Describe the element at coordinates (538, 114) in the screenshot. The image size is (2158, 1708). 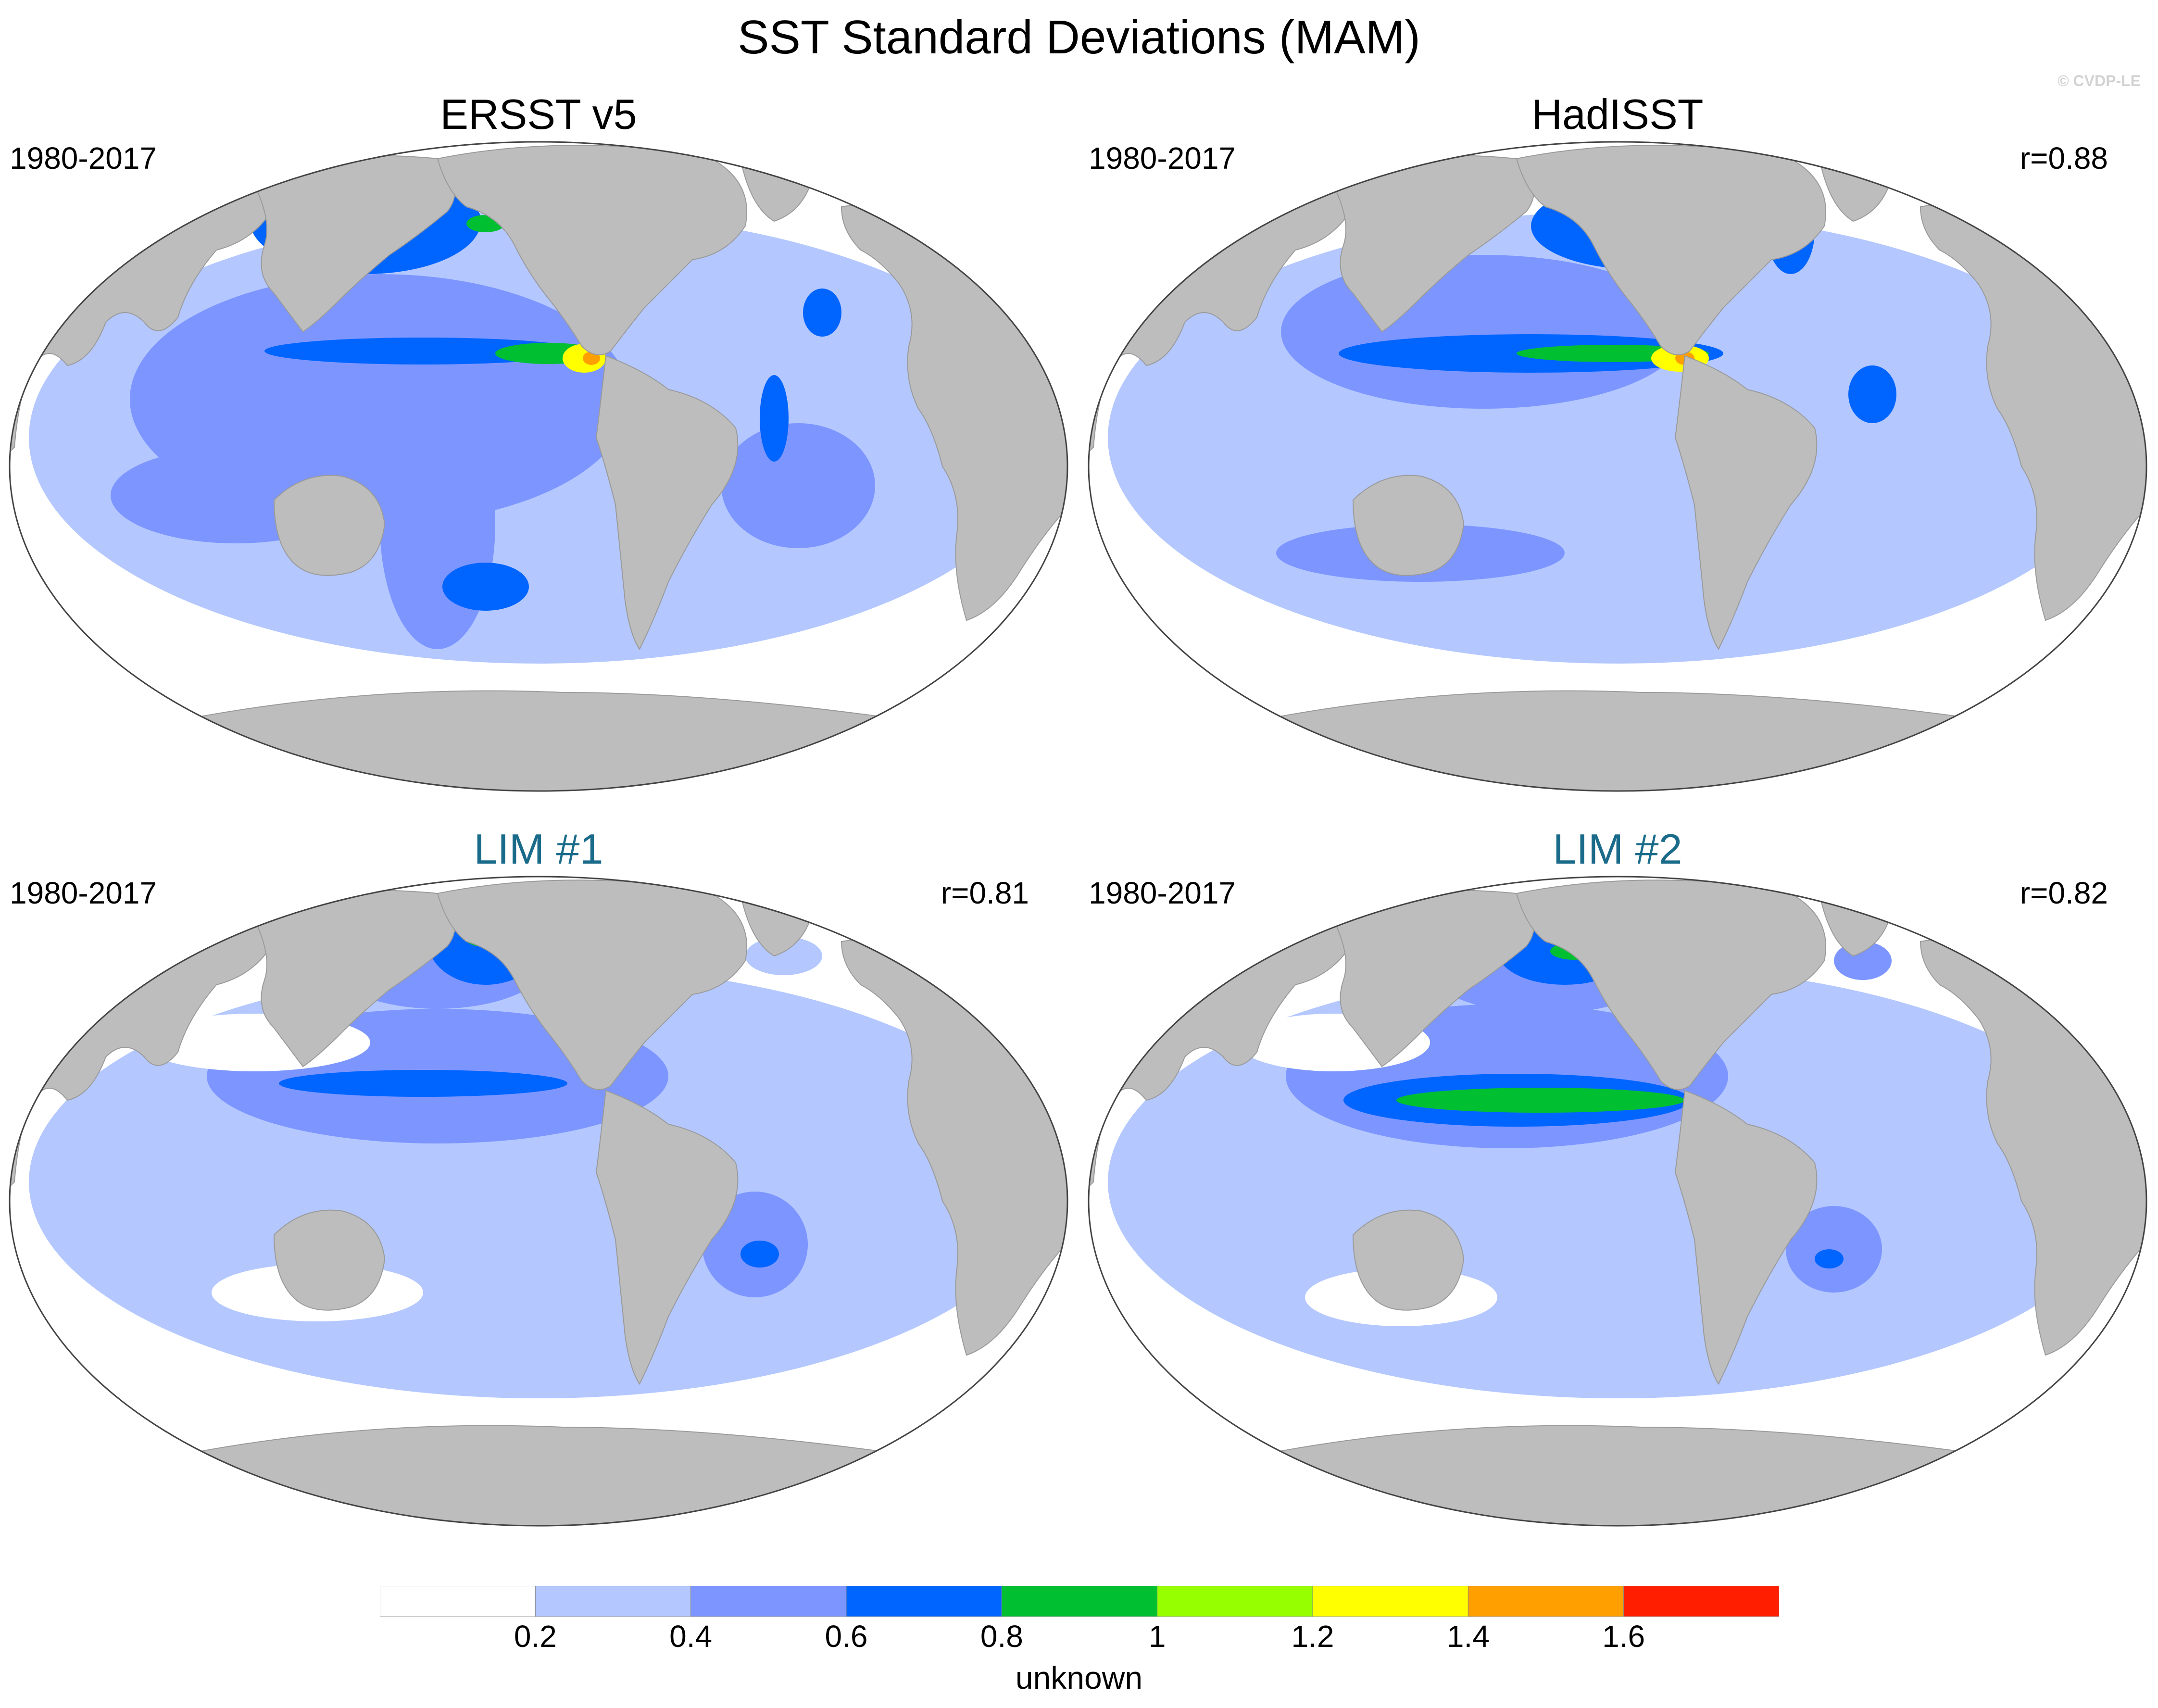
I see `panel-title: ERSST v5` at that location.